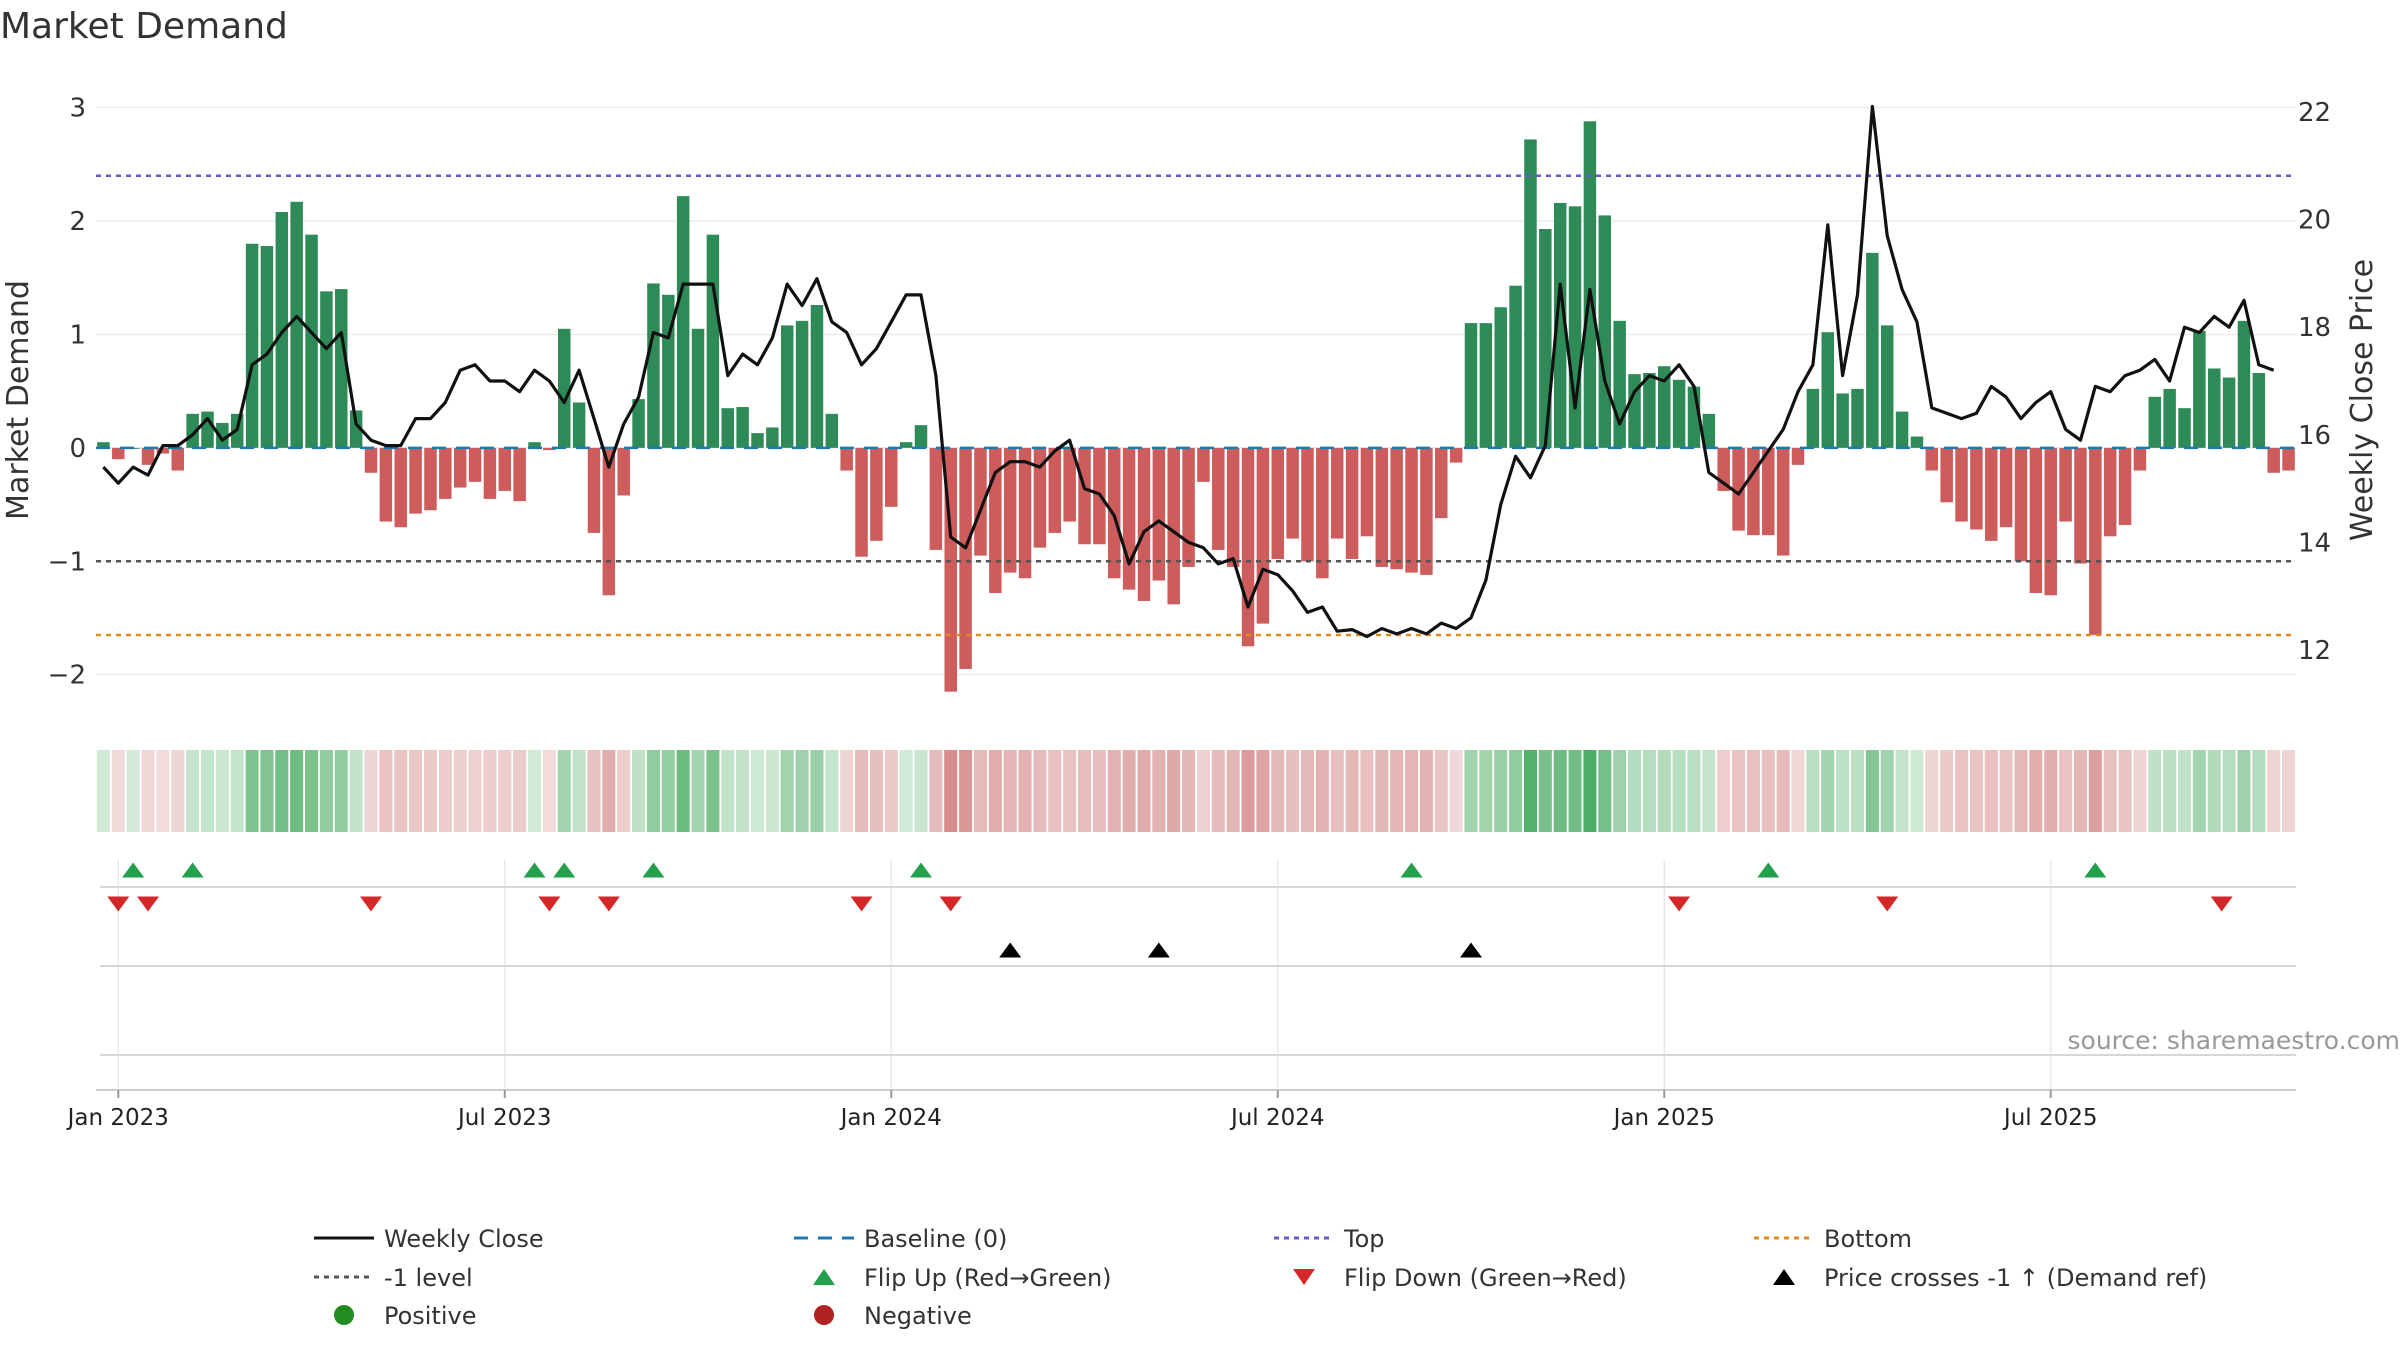 This screenshot has width=2400, height=1354. What do you see at coordinates (428, 1278) in the screenshot?
I see `legend-minus-one-label: -1 level` at bounding box center [428, 1278].